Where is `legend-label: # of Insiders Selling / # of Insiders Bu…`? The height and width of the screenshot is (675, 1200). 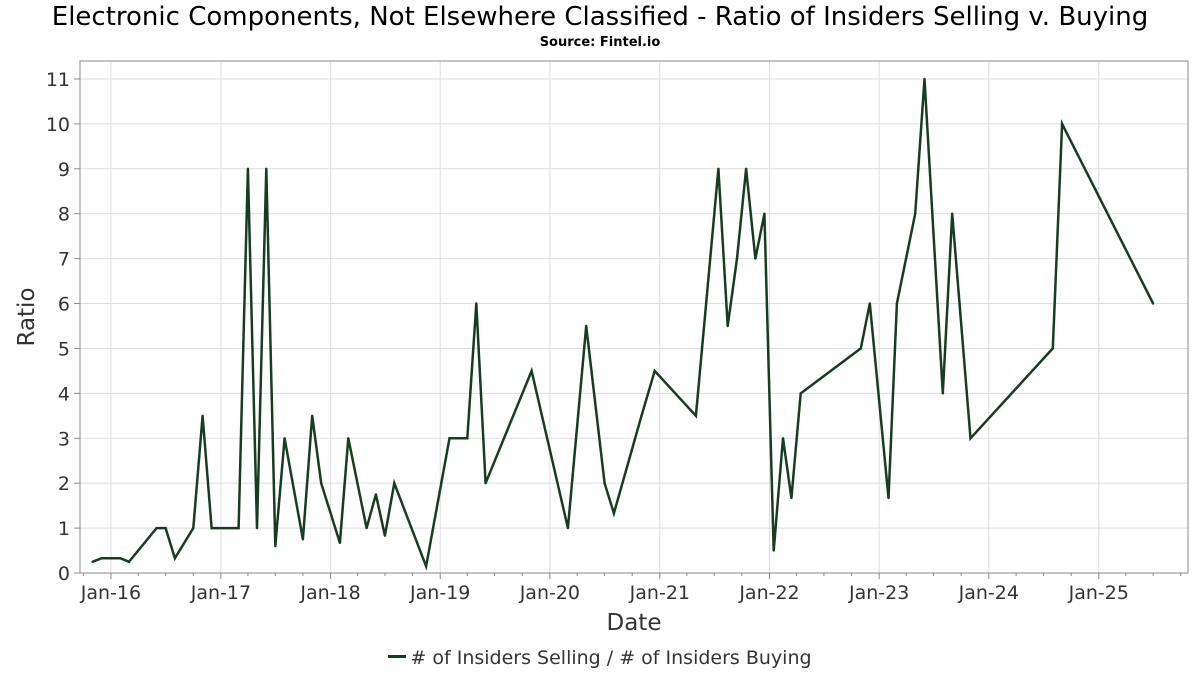 legend-label: # of Insiders Selling / # of Insiders Bu… is located at coordinates (611, 658).